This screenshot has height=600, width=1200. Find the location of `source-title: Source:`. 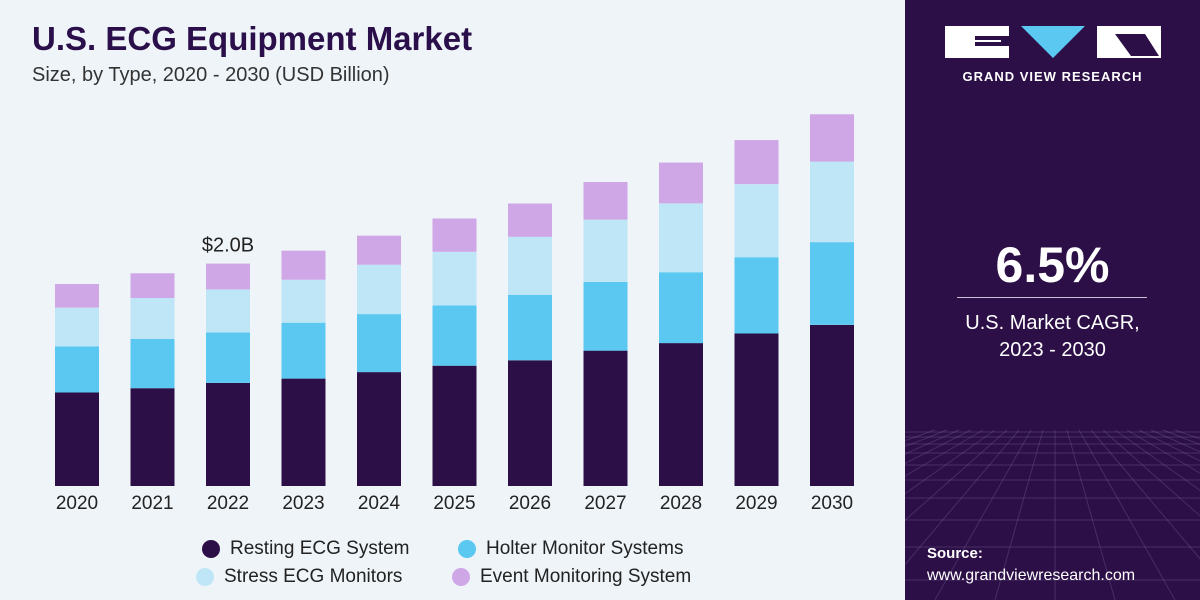

source-title: Source: is located at coordinates (955, 553).